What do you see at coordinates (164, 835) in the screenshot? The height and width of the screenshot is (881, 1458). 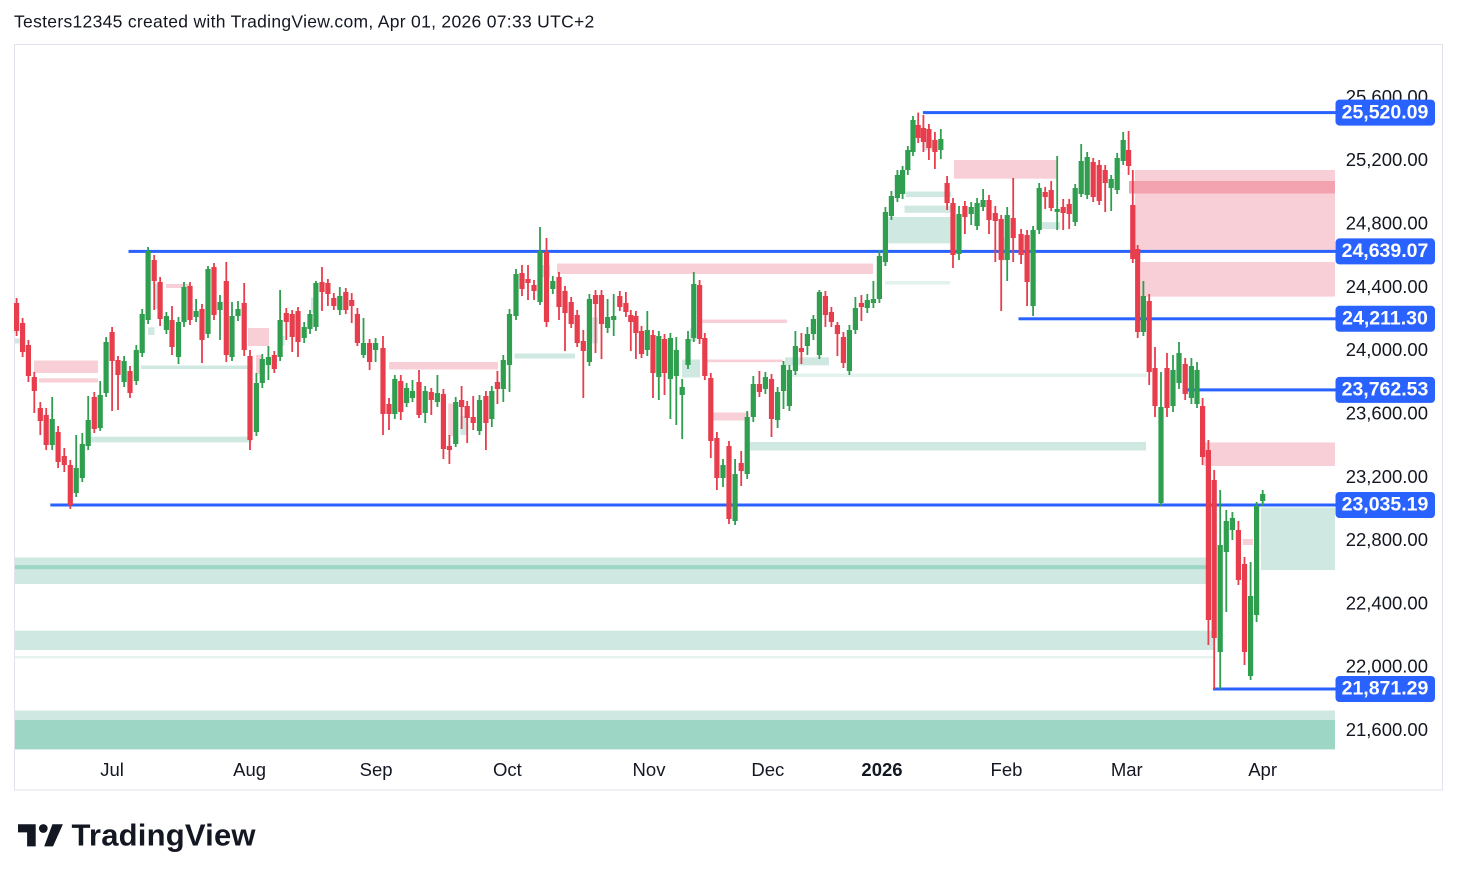 I see `svg-text: TradingView` at bounding box center [164, 835].